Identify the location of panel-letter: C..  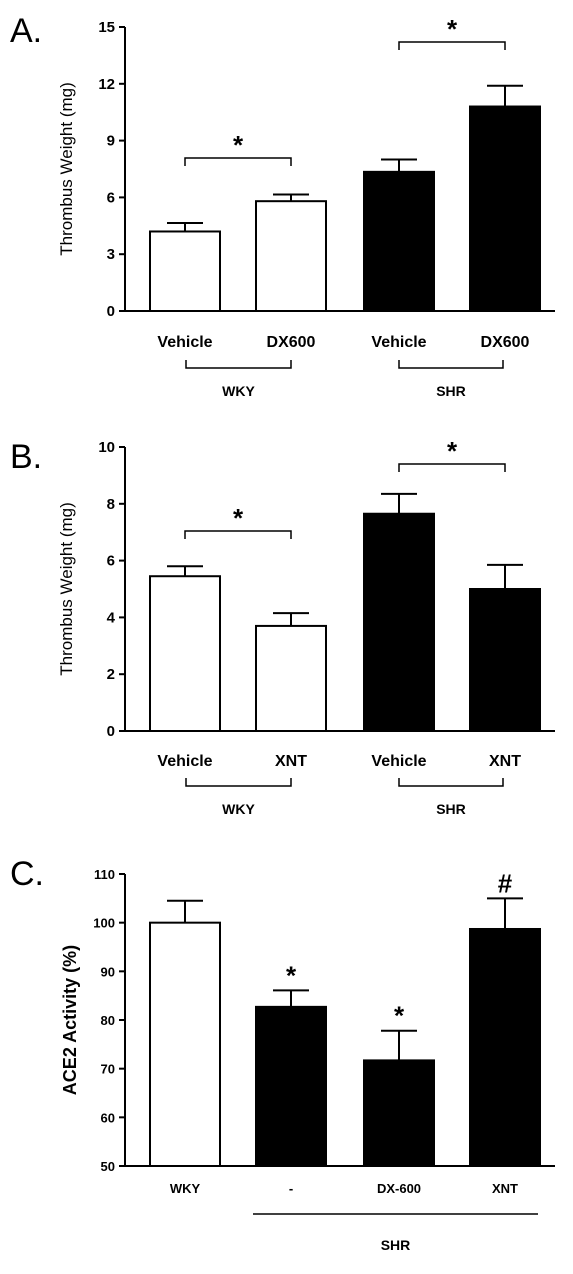
(27, 874).